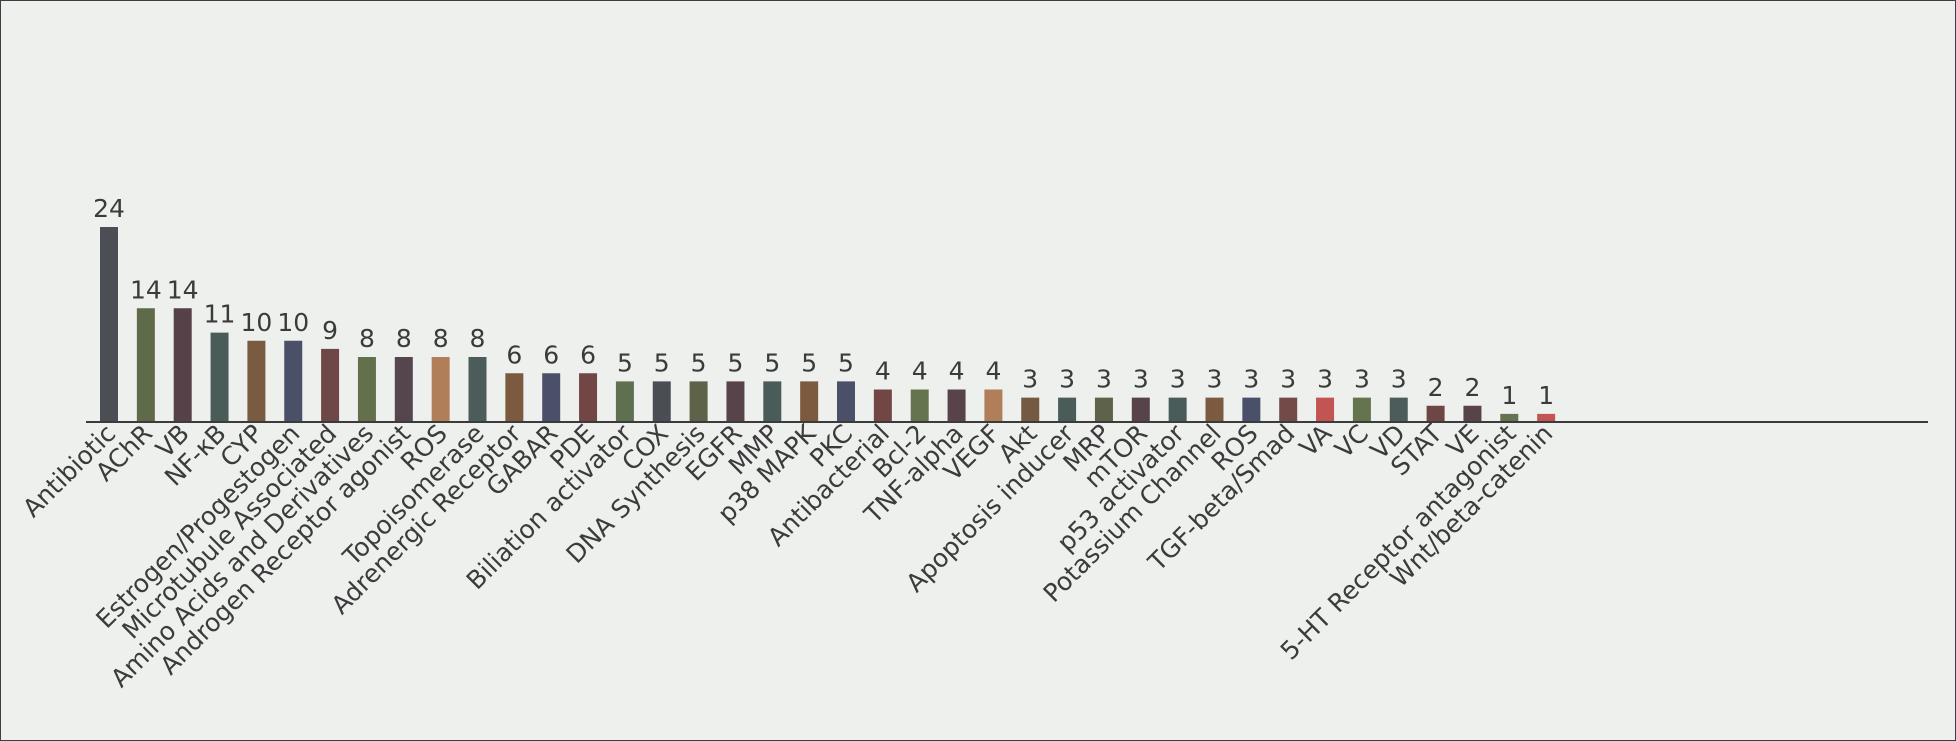 The image size is (1956, 741). What do you see at coordinates (404, 338) in the screenshot?
I see `value-label-8: 8` at bounding box center [404, 338].